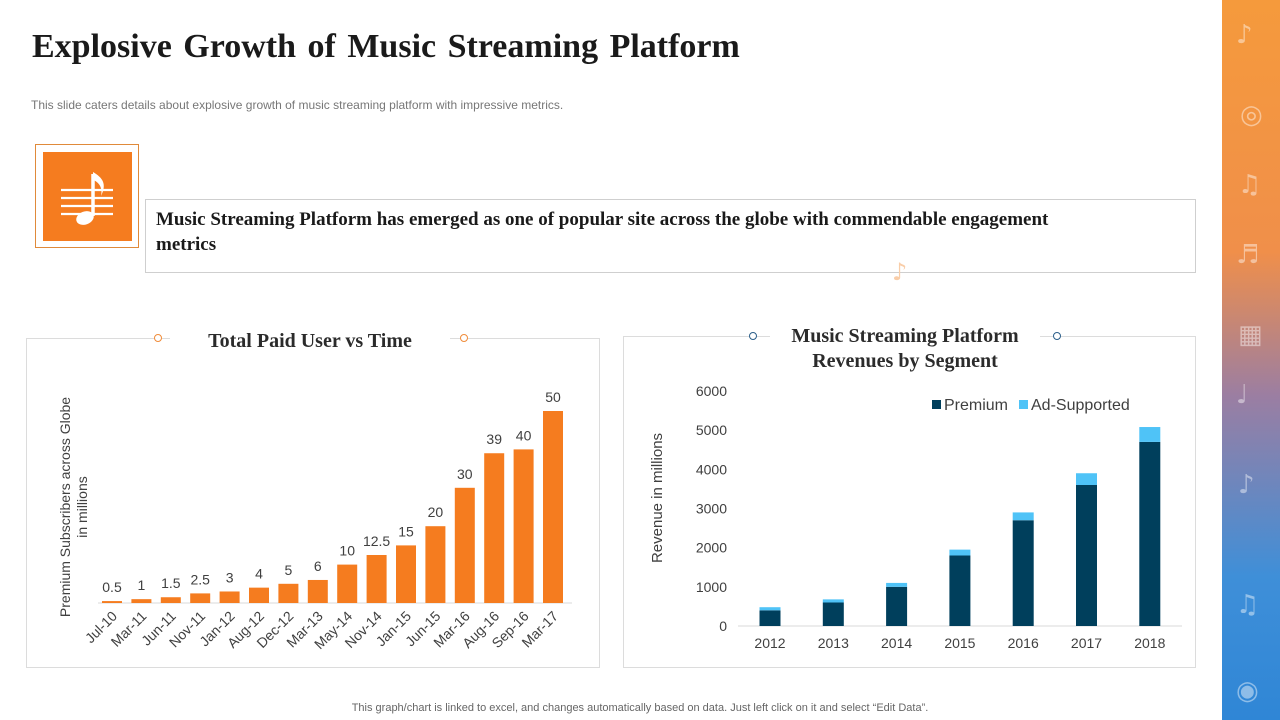 The image size is (1280, 720). Describe the element at coordinates (82, 506) in the screenshot. I see `y-axis-label-line: in millions` at that location.